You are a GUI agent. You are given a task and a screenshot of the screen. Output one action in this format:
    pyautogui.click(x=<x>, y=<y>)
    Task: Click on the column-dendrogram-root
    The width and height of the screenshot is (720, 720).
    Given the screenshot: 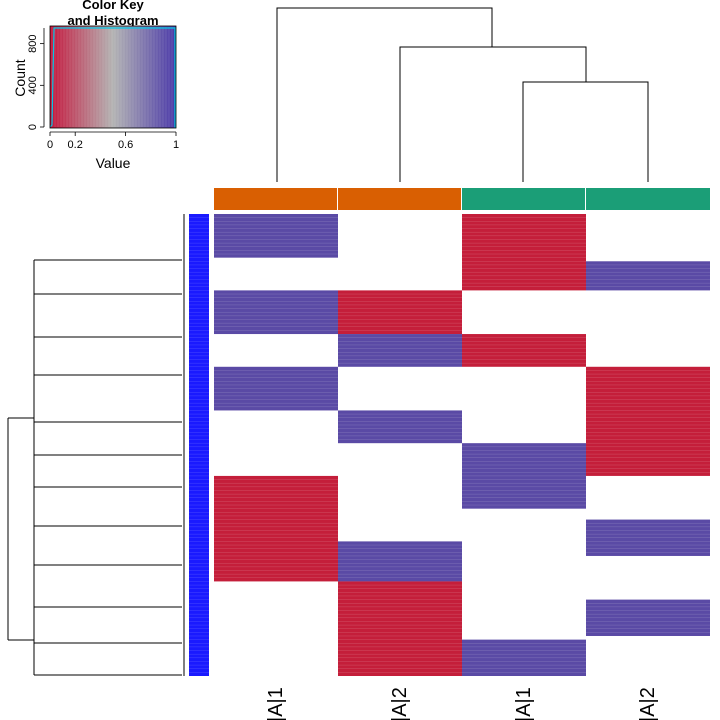 What is the action you would take?
    pyautogui.click(x=384, y=94)
    